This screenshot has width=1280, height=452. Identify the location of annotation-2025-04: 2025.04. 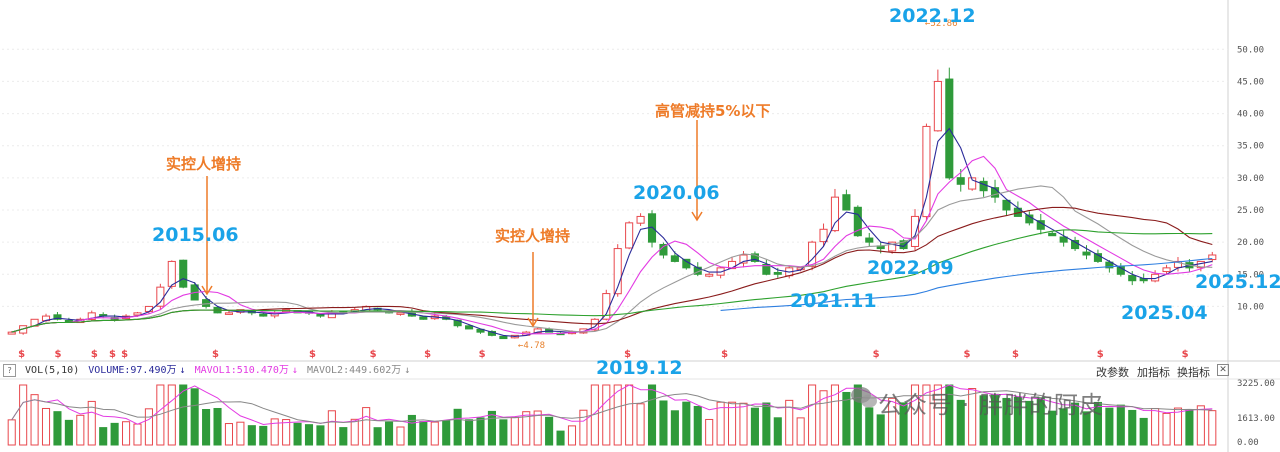
(1164, 313).